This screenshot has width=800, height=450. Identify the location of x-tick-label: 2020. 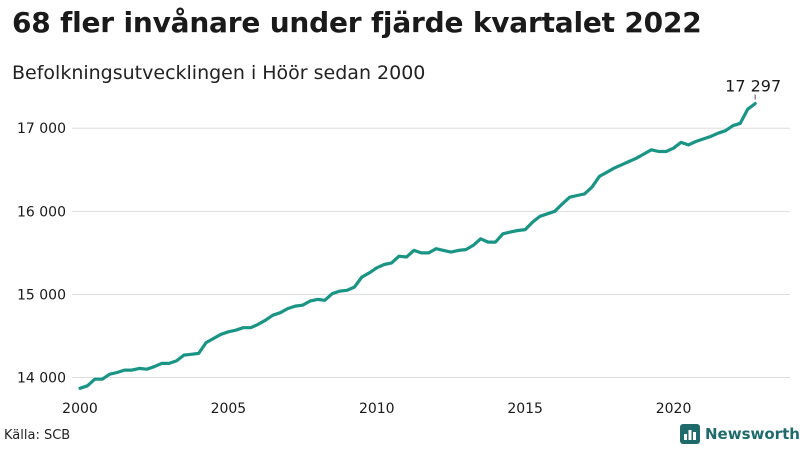
(674, 409).